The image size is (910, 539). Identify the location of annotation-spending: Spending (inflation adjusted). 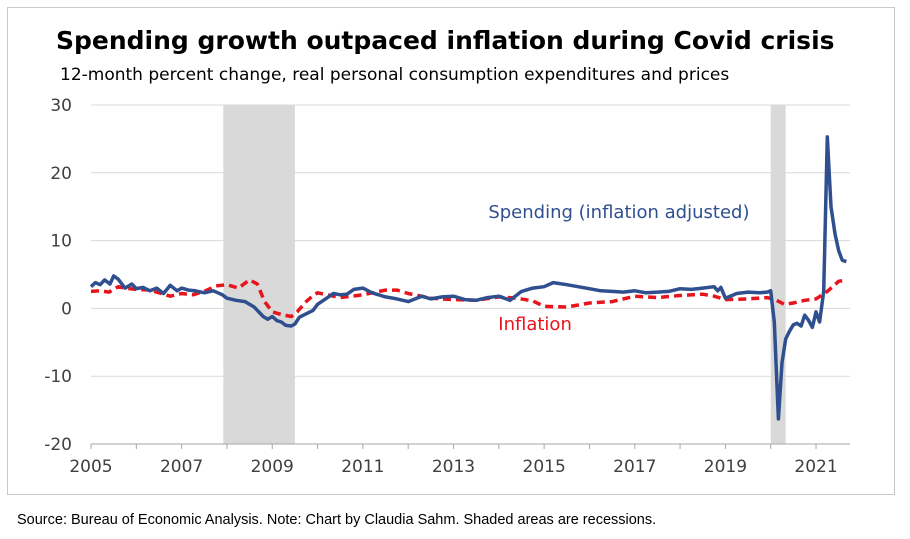
(618, 212).